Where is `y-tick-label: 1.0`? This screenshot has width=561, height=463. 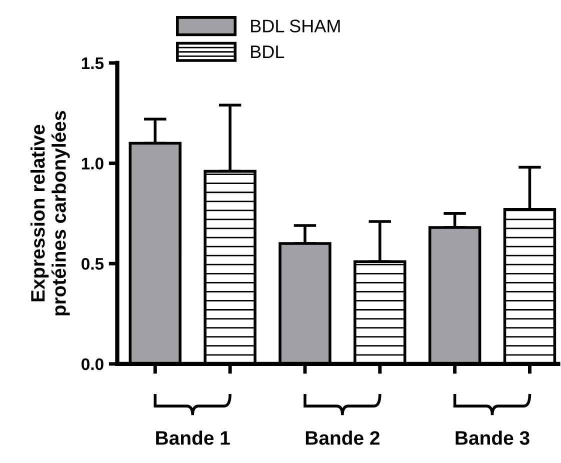
y-tick-label: 1.0 is located at coordinates (93, 164).